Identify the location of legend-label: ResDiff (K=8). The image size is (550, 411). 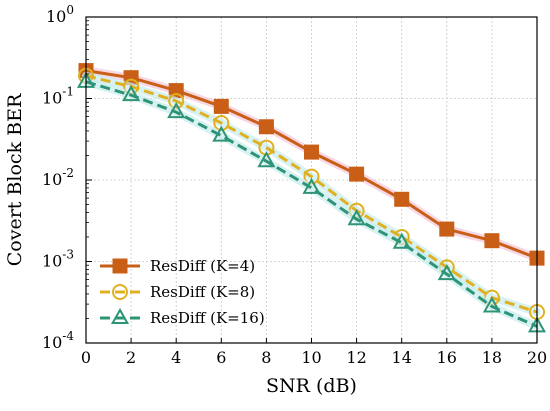
(202, 292).